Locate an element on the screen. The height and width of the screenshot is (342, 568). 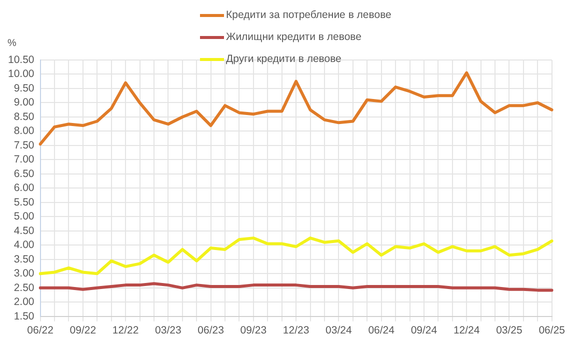
y-tick-label: 8.00 is located at coordinates (24, 131).